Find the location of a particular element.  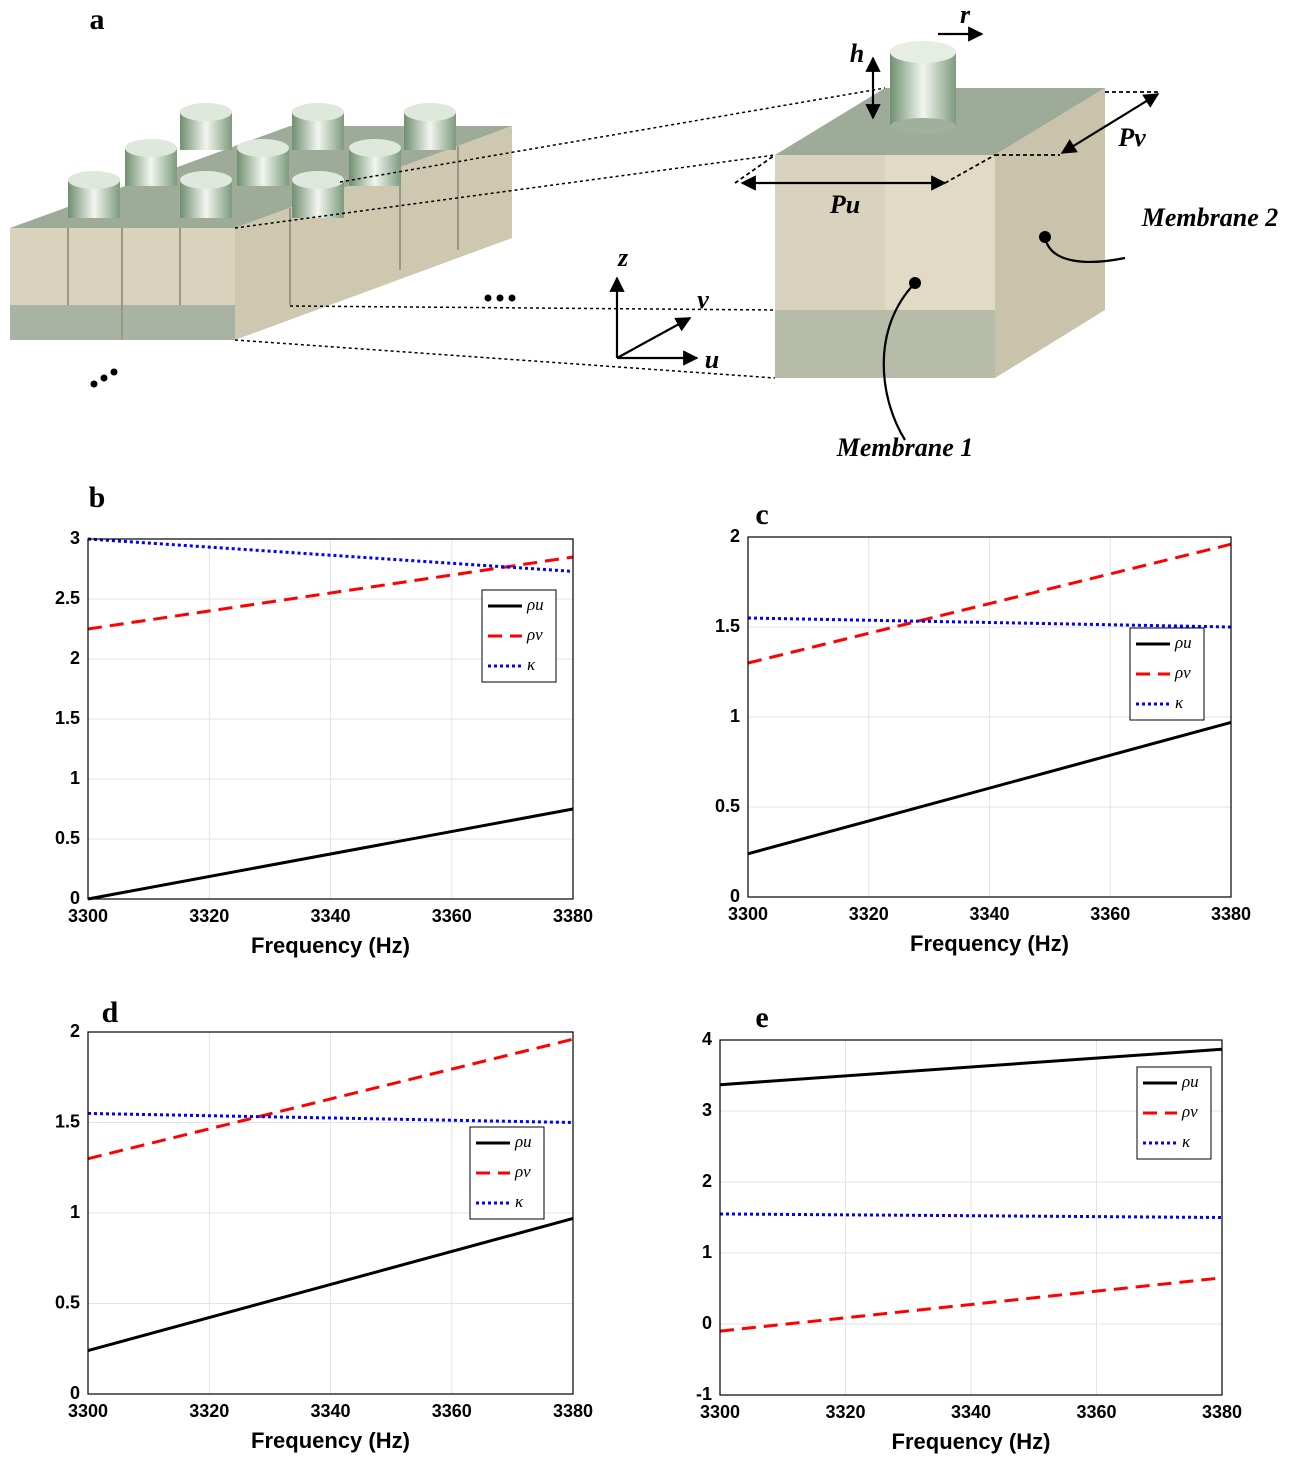

r-label: r is located at coordinates (965, 14).